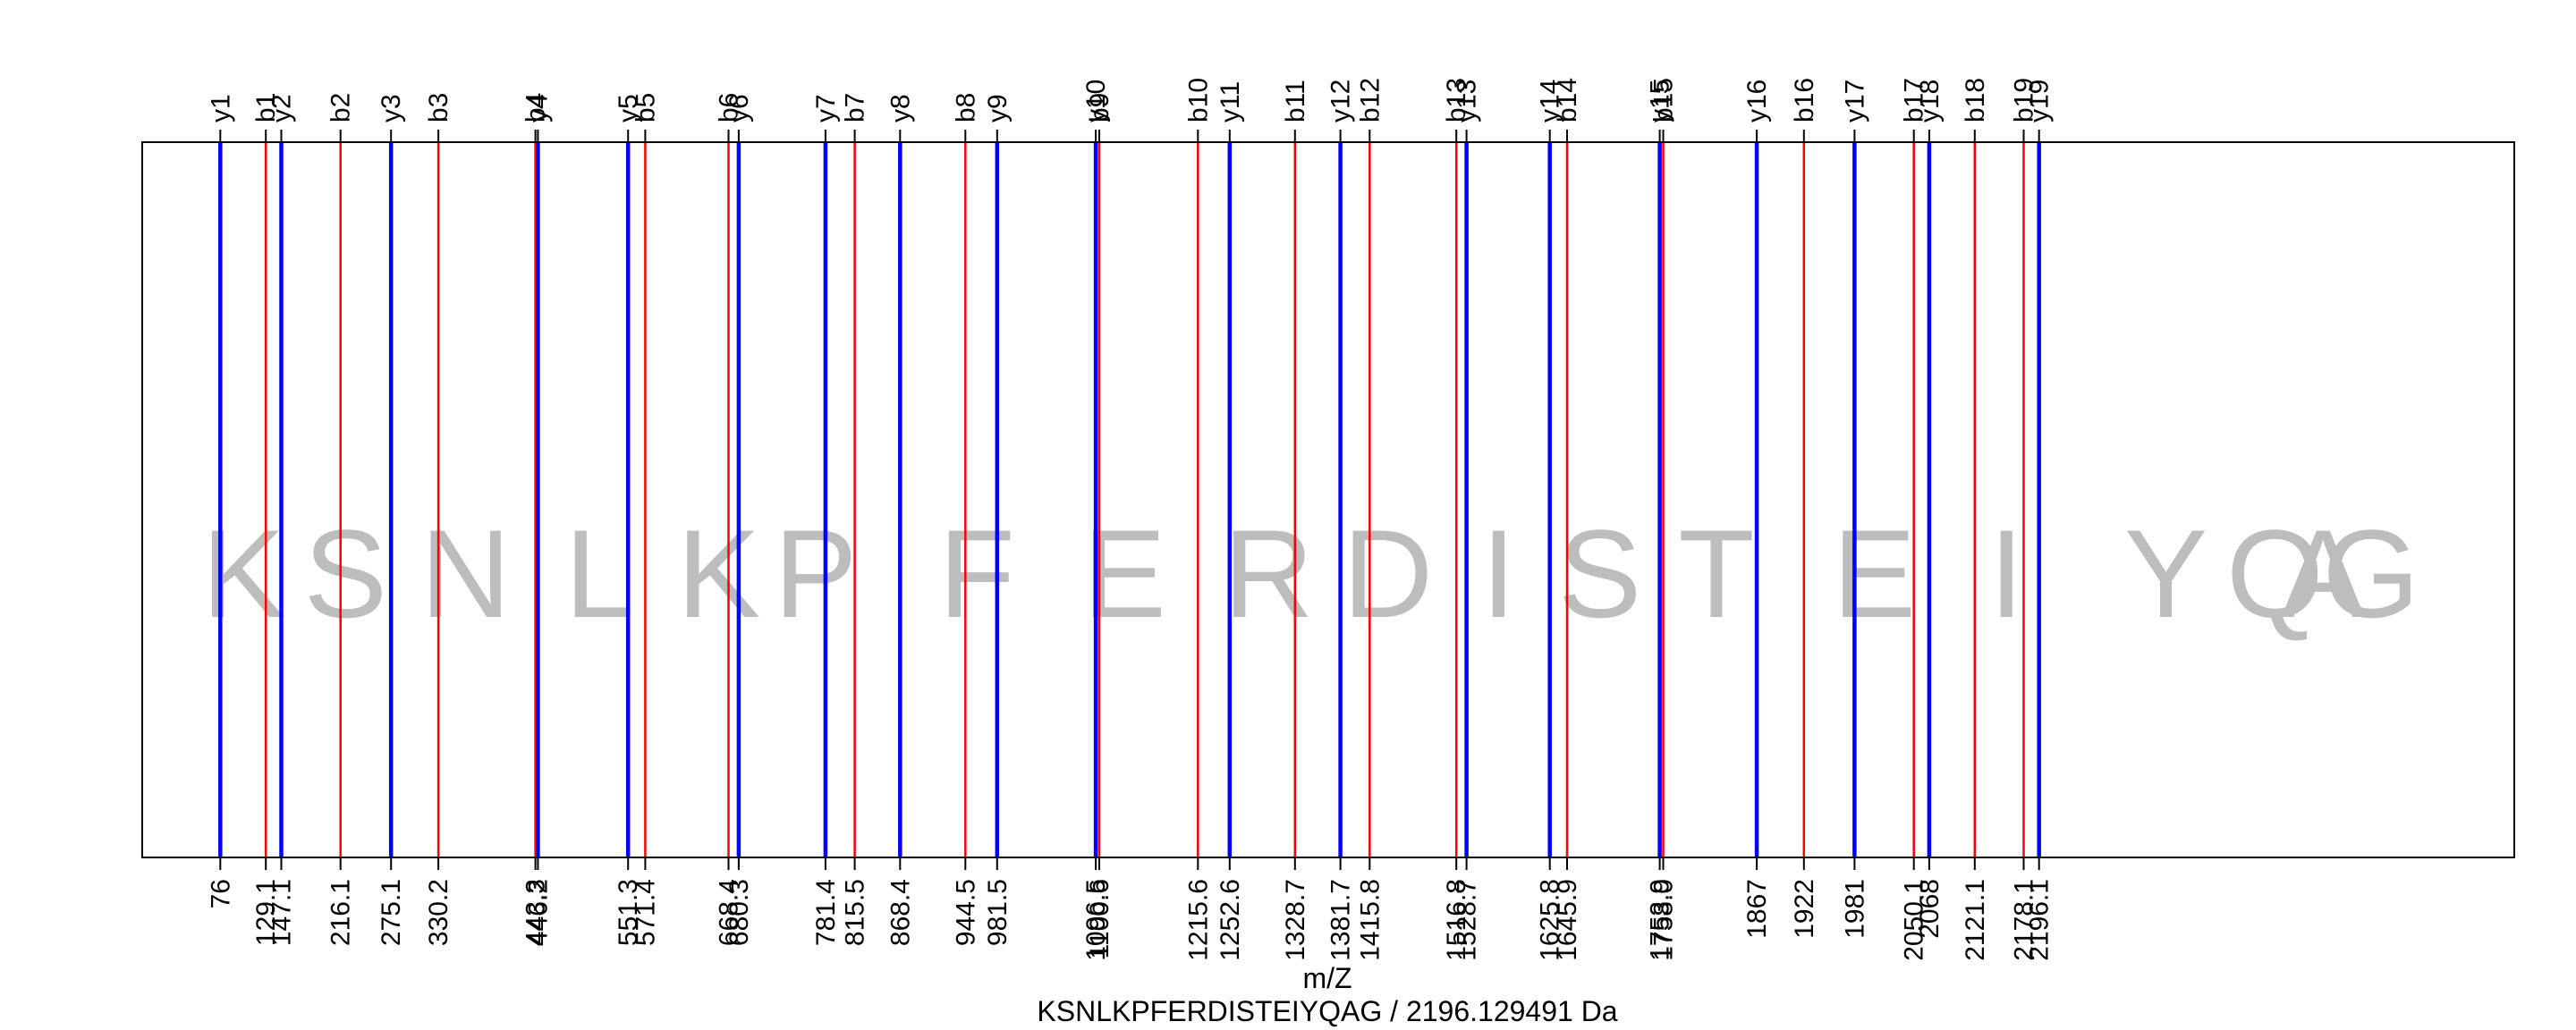 The image size is (2576, 1030). I want to click on ion-label: y13, so click(1467, 101).